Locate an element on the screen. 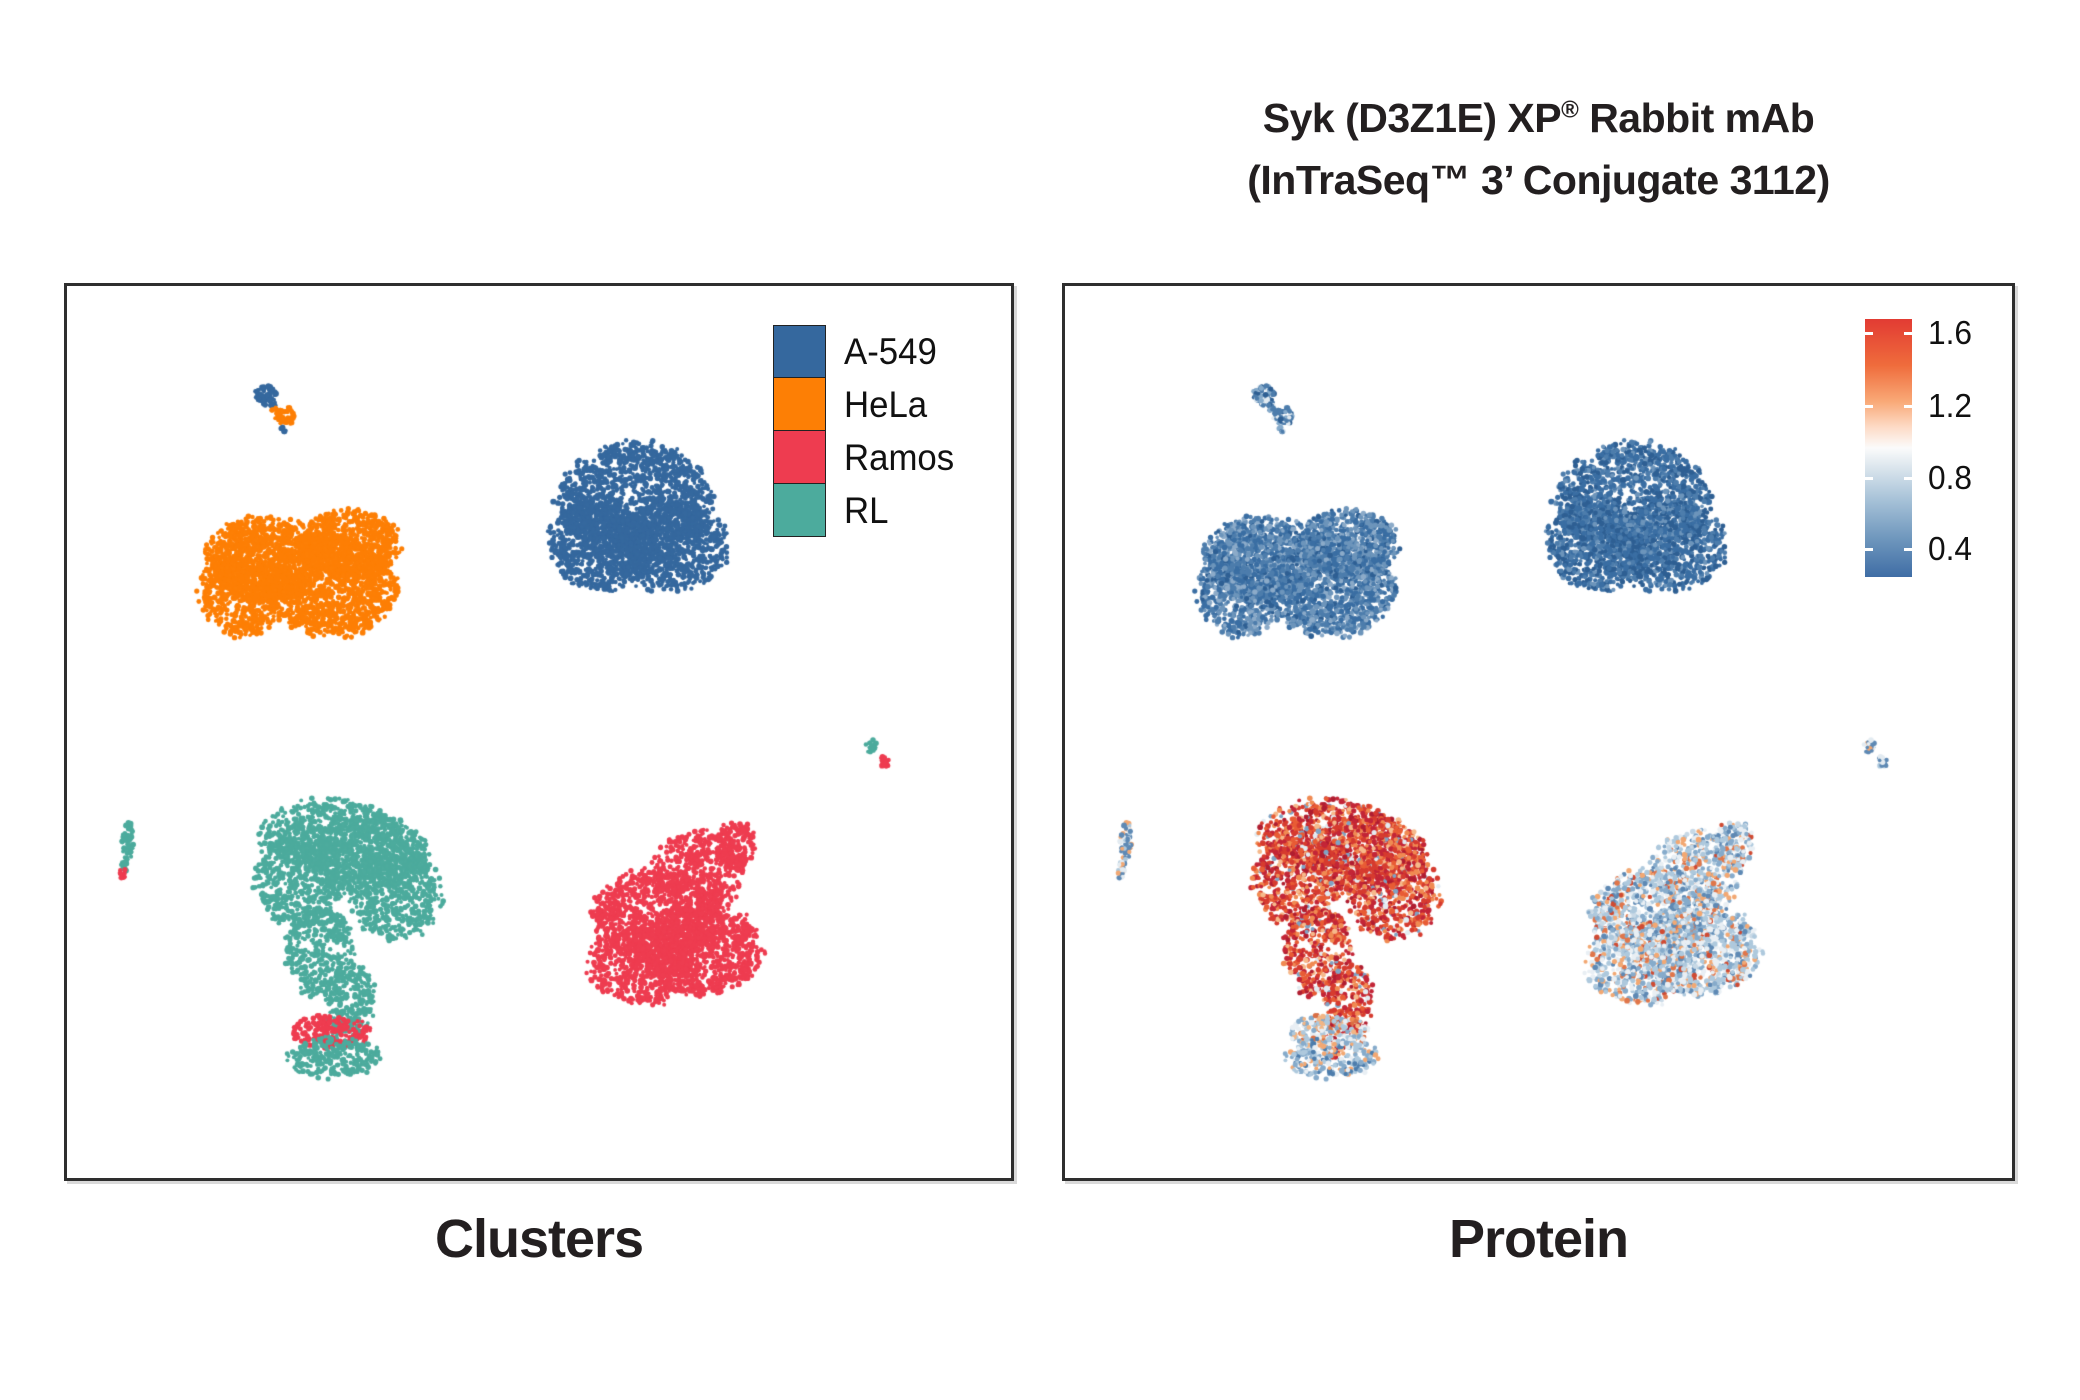  protein-title-line1: Syk (D3Z1E) XP® Rabbit mAb is located at coordinates (1538, 119).